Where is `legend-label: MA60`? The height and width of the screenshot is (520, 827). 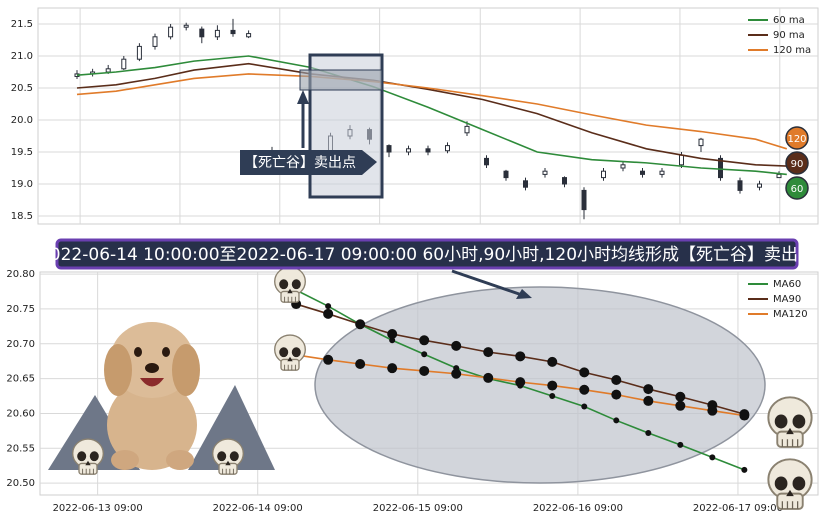
legend-label: MA60 is located at coordinates (787, 284).